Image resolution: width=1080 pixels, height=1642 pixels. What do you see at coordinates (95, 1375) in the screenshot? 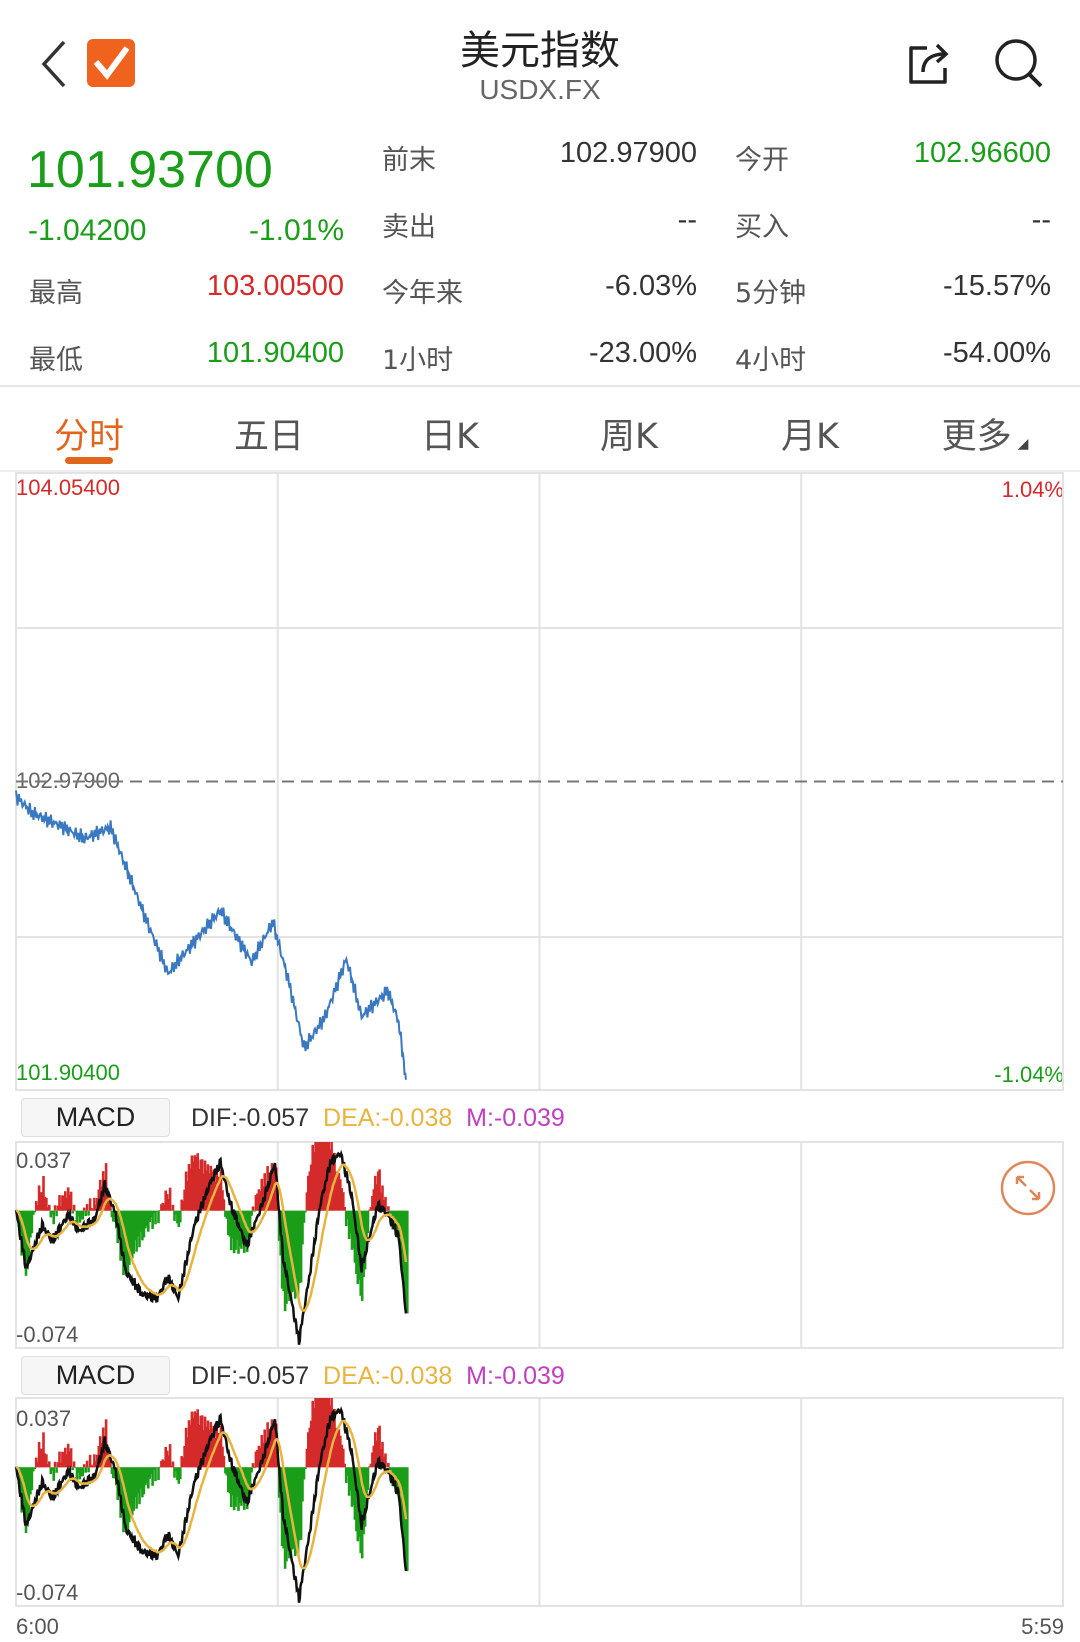
I see `macd-indicator-button-2: MACD` at bounding box center [95, 1375].